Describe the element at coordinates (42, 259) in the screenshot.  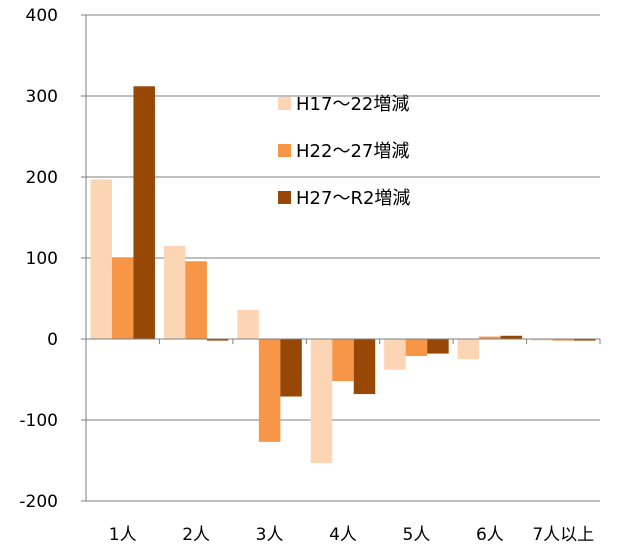
I see `y-tick-label: 100` at that location.